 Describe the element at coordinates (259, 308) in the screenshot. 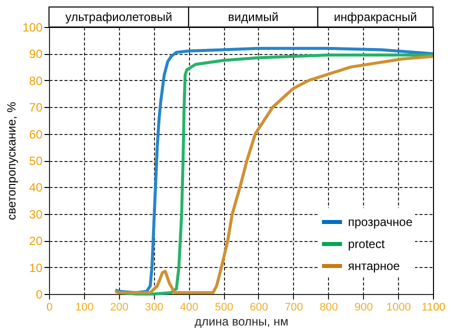

I see `x-tick-label: 600` at that location.